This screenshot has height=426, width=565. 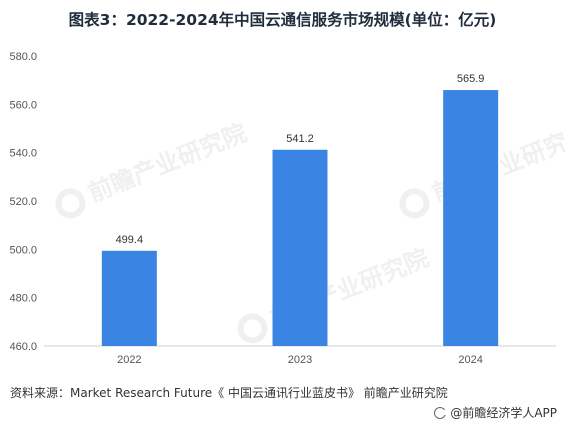 What do you see at coordinates (129, 360) in the screenshot?
I see `x-tick-label: 2022` at bounding box center [129, 360].